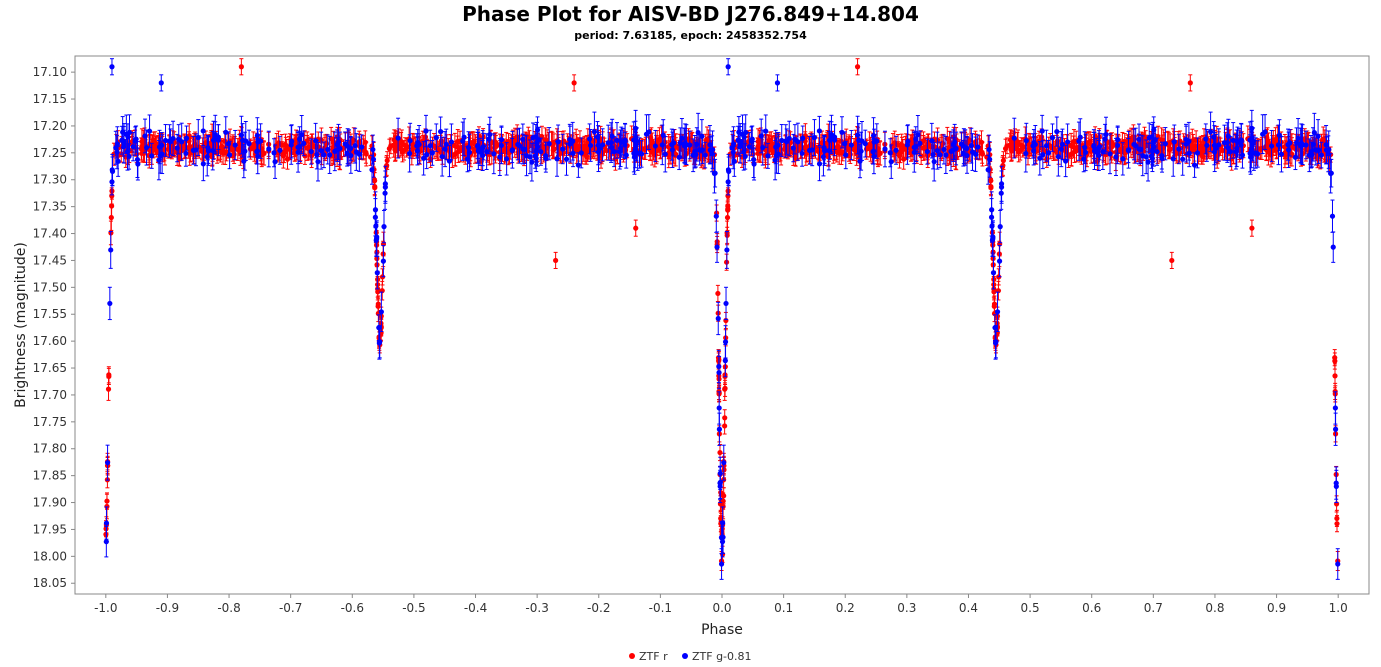 Image resolution: width=1381 pixels, height=667 pixels. I want to click on x-tick-label: -0.2, so click(598, 608).